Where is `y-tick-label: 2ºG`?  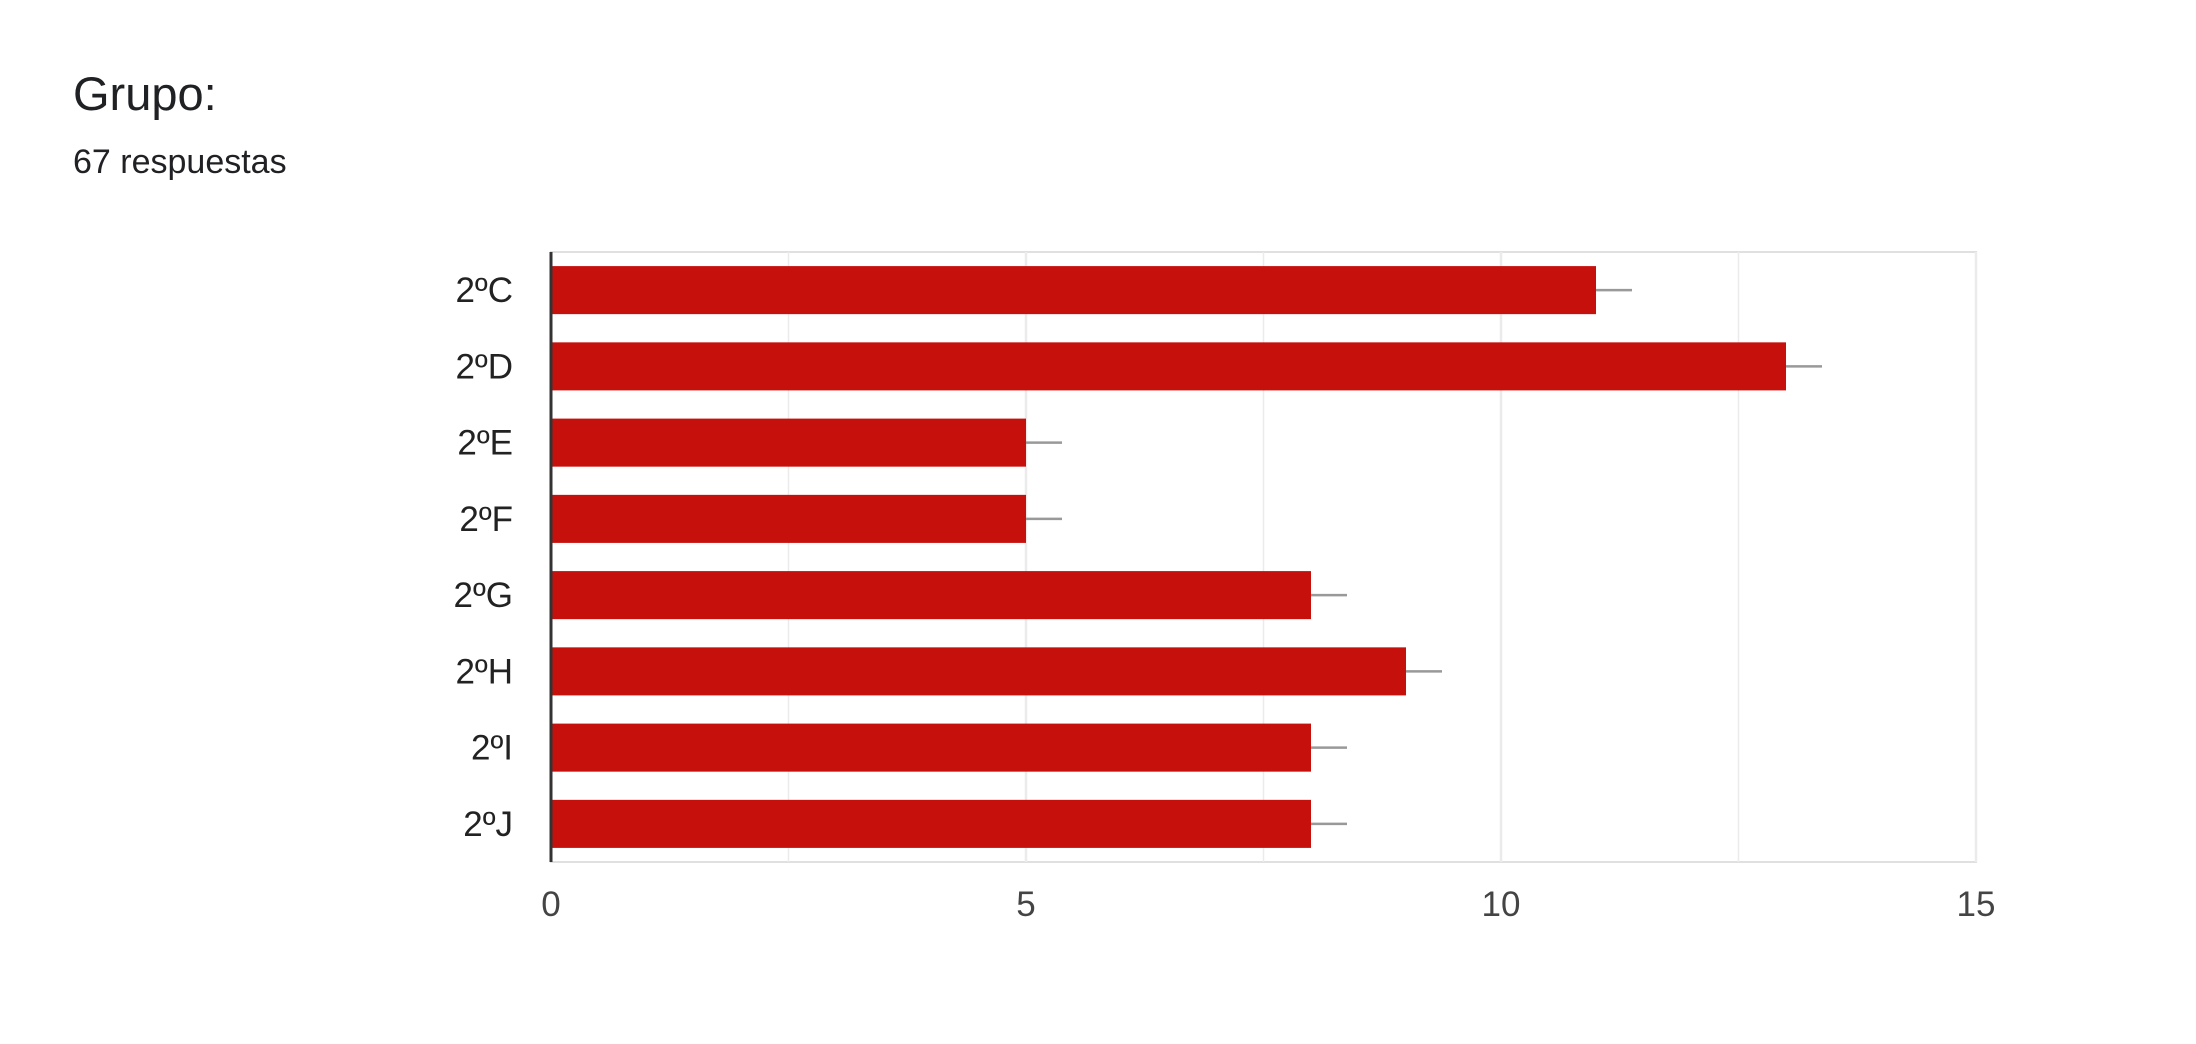 y-tick-label: 2ºG is located at coordinates (483, 595).